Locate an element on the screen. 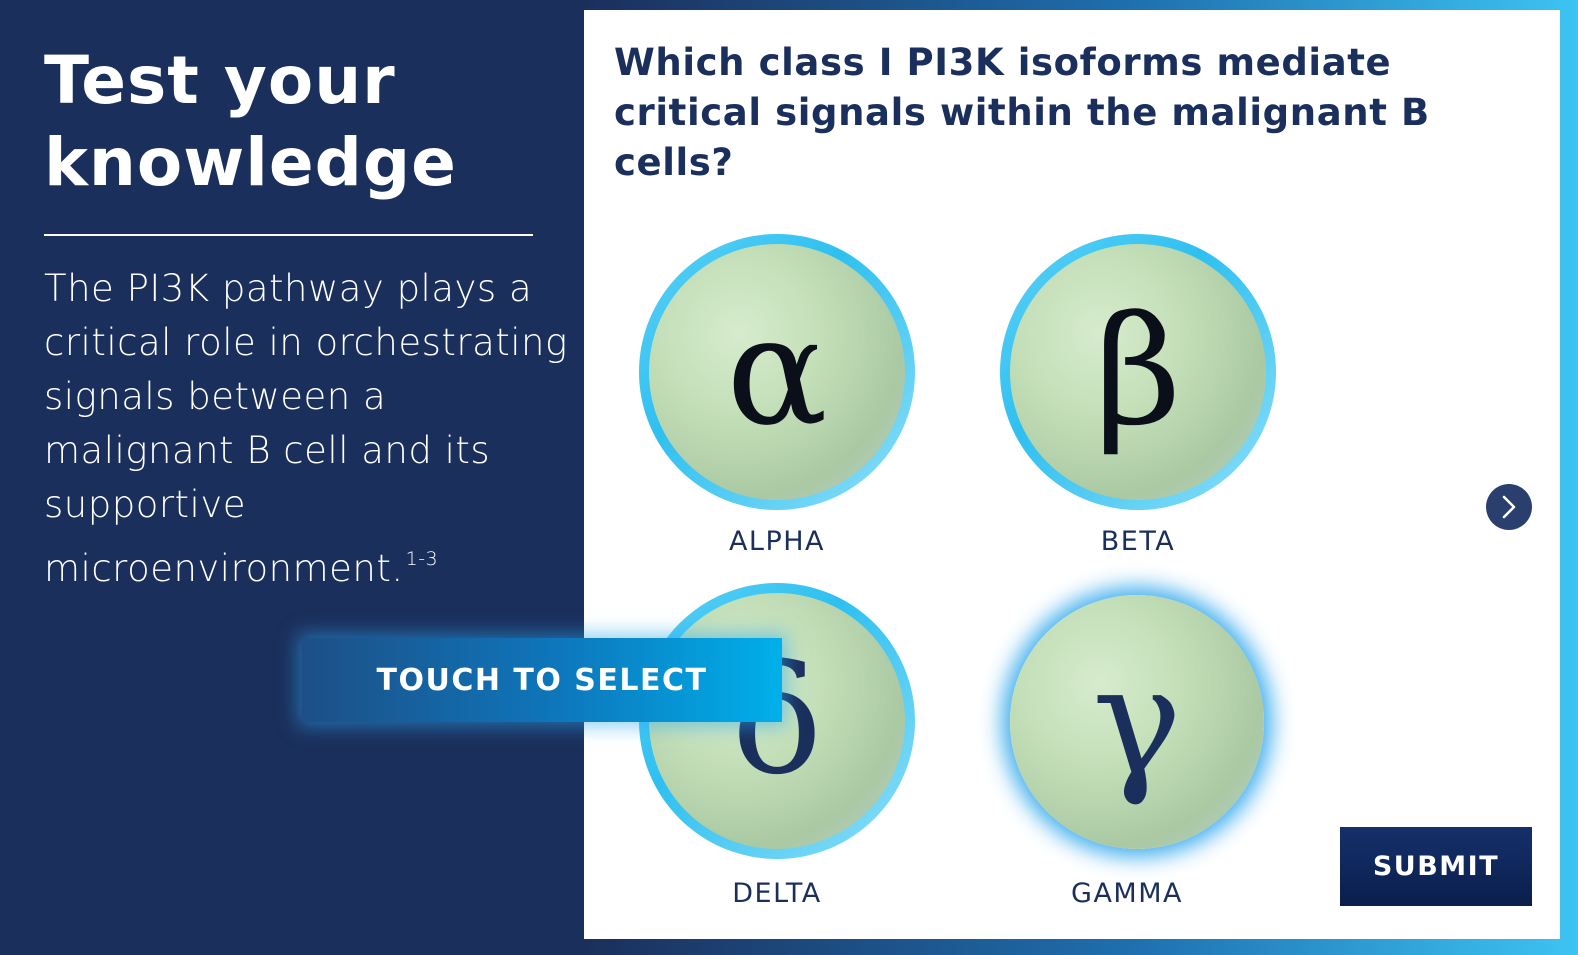 This screenshot has height=955, width=1578. submit-button: SUBMIT is located at coordinates (1436, 866).